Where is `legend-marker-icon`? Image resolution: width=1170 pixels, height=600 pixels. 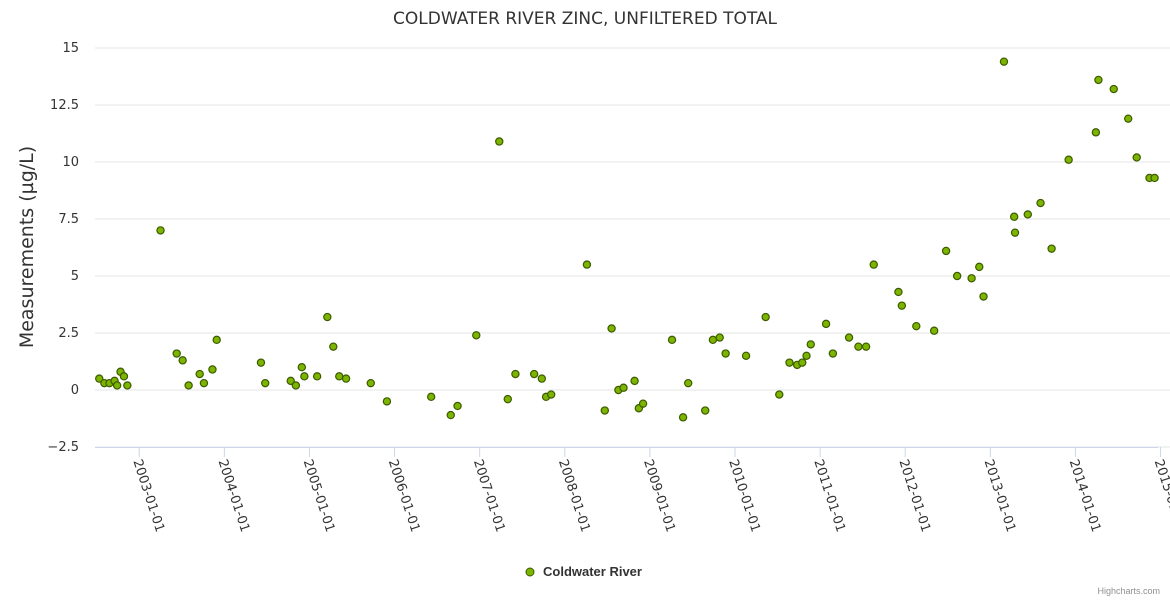
legend-marker-icon is located at coordinates (530, 572).